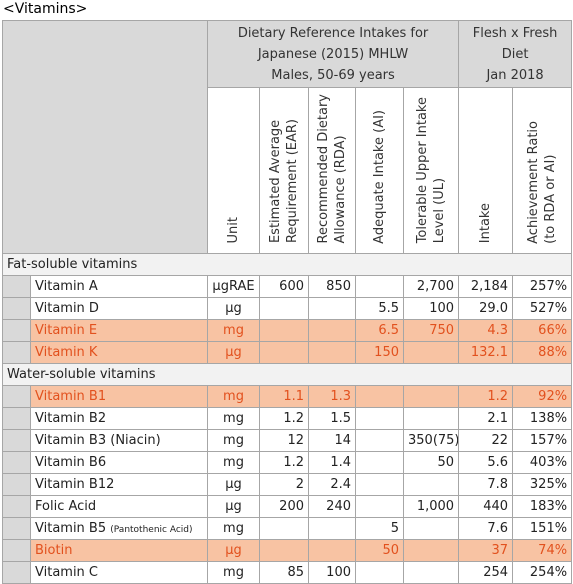  What do you see at coordinates (332, 441) in the screenshot?
I see `value-cell: 14` at bounding box center [332, 441].